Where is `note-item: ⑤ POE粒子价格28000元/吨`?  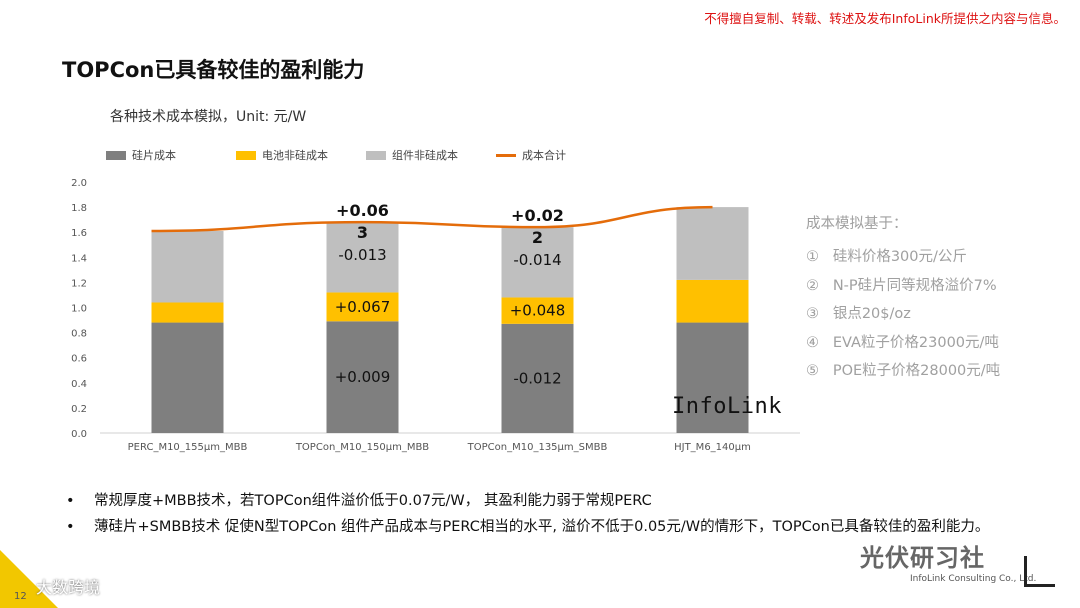 note-item: ⑤ POE粒子价格28000元/吨 is located at coordinates (903, 371).